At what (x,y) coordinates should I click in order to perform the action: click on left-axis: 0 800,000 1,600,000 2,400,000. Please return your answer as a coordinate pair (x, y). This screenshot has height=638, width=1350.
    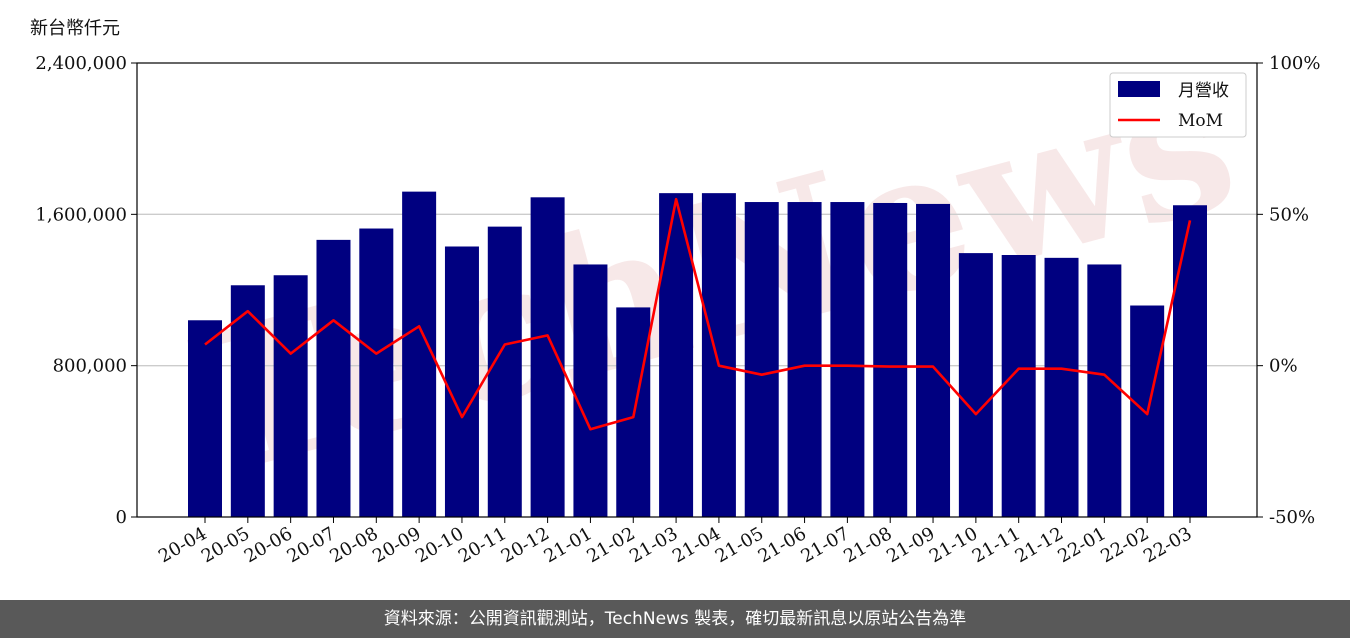
    Looking at the image, I should click on (86, 290).